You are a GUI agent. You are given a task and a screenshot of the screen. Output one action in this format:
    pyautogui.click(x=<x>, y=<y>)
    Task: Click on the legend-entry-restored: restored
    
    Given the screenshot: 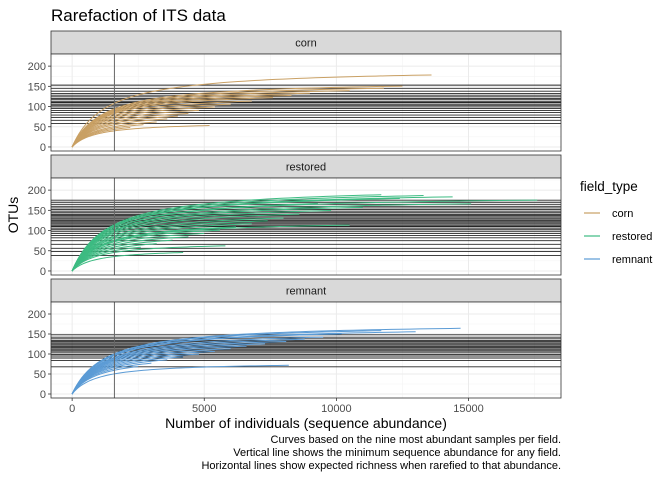 What is the action you would take?
    pyautogui.click(x=618, y=237)
    